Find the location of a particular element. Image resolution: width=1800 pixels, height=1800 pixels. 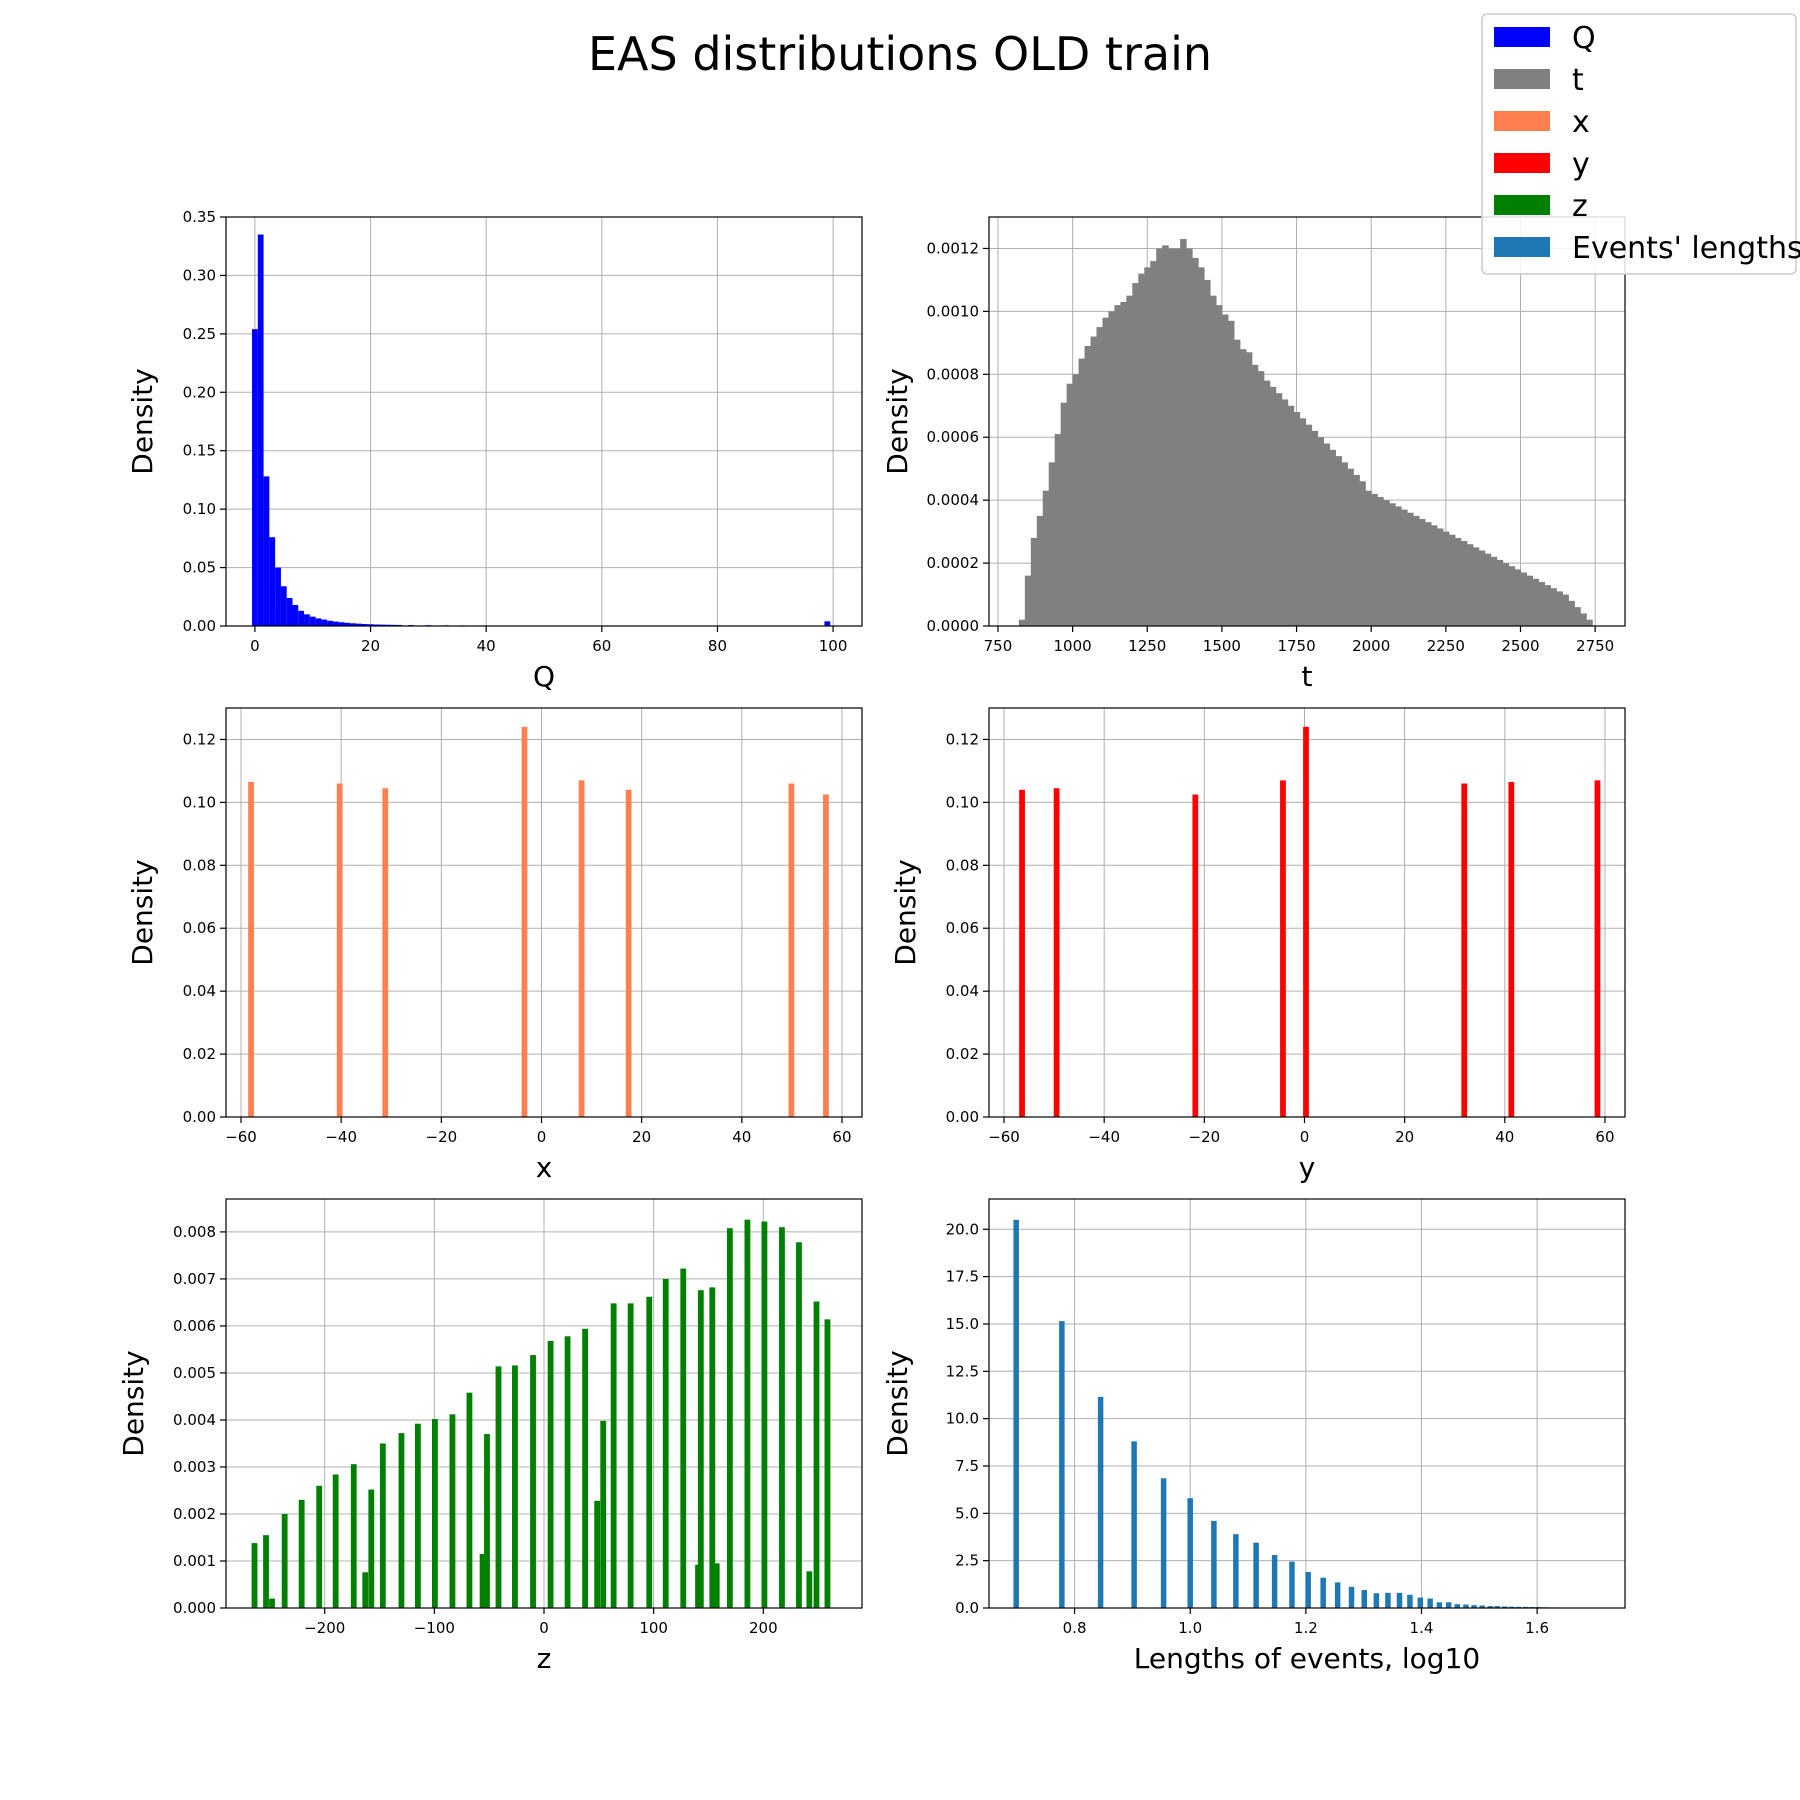

t-axes-frame is located at coordinates (1307, 421).